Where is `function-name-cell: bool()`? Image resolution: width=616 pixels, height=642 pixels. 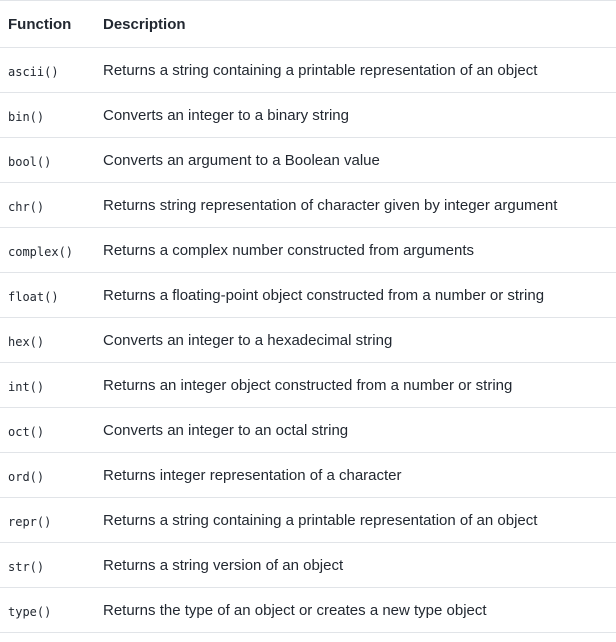
function-name-cell: bool() is located at coordinates (47, 160).